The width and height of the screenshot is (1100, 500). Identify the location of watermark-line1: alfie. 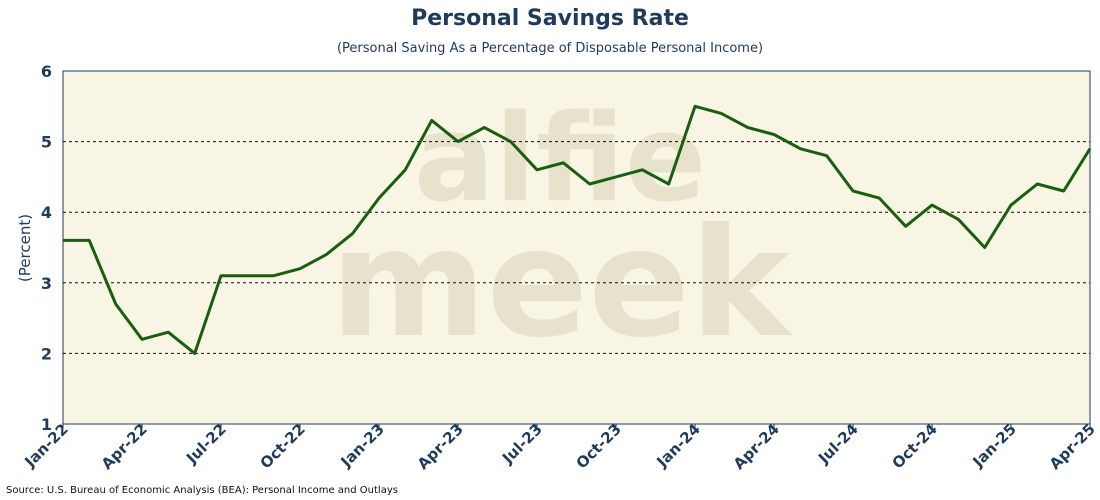
(560, 159).